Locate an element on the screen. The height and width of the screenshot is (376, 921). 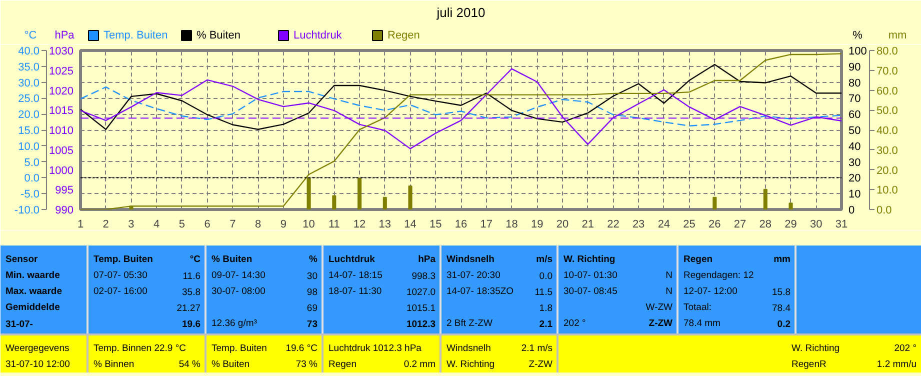
text: 2.1 m/s is located at coordinates (537, 348).